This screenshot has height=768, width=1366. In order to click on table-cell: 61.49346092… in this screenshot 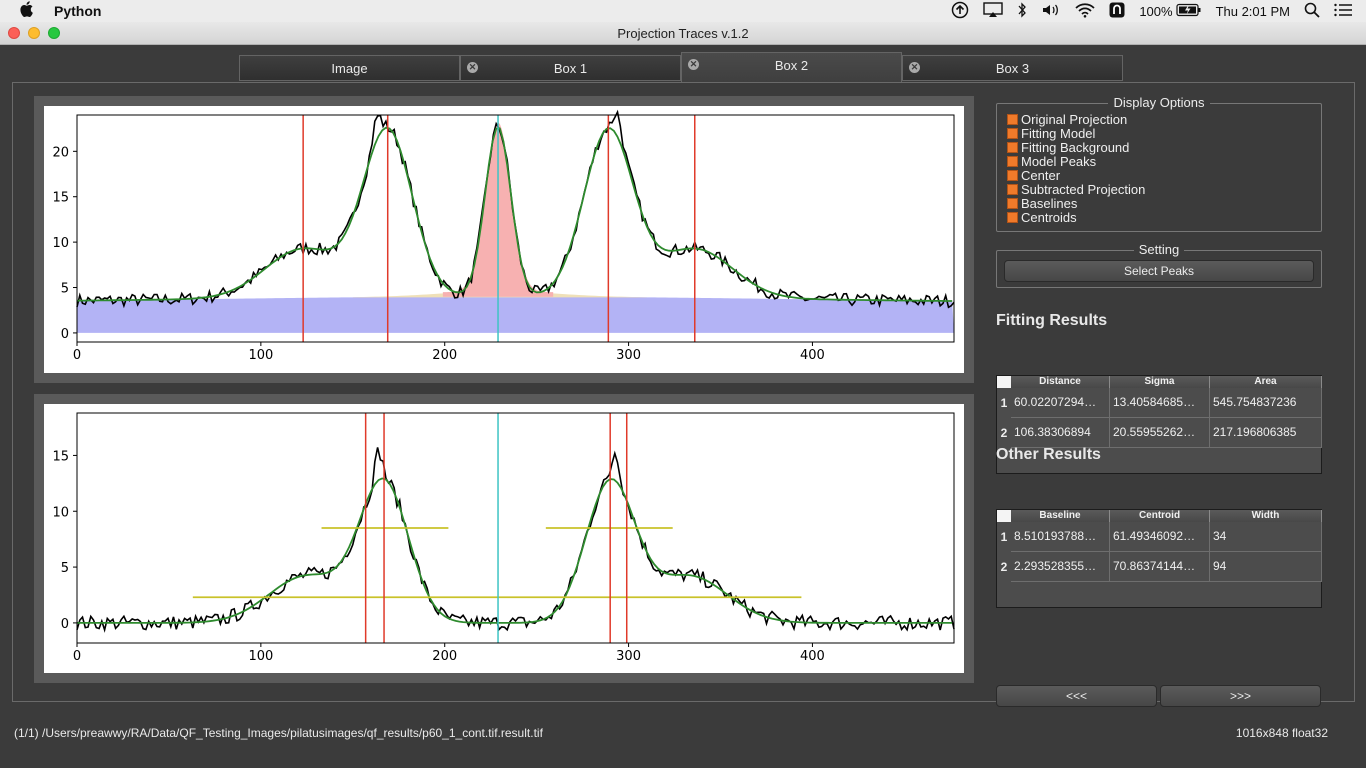, I will do `click(1160, 537)`.